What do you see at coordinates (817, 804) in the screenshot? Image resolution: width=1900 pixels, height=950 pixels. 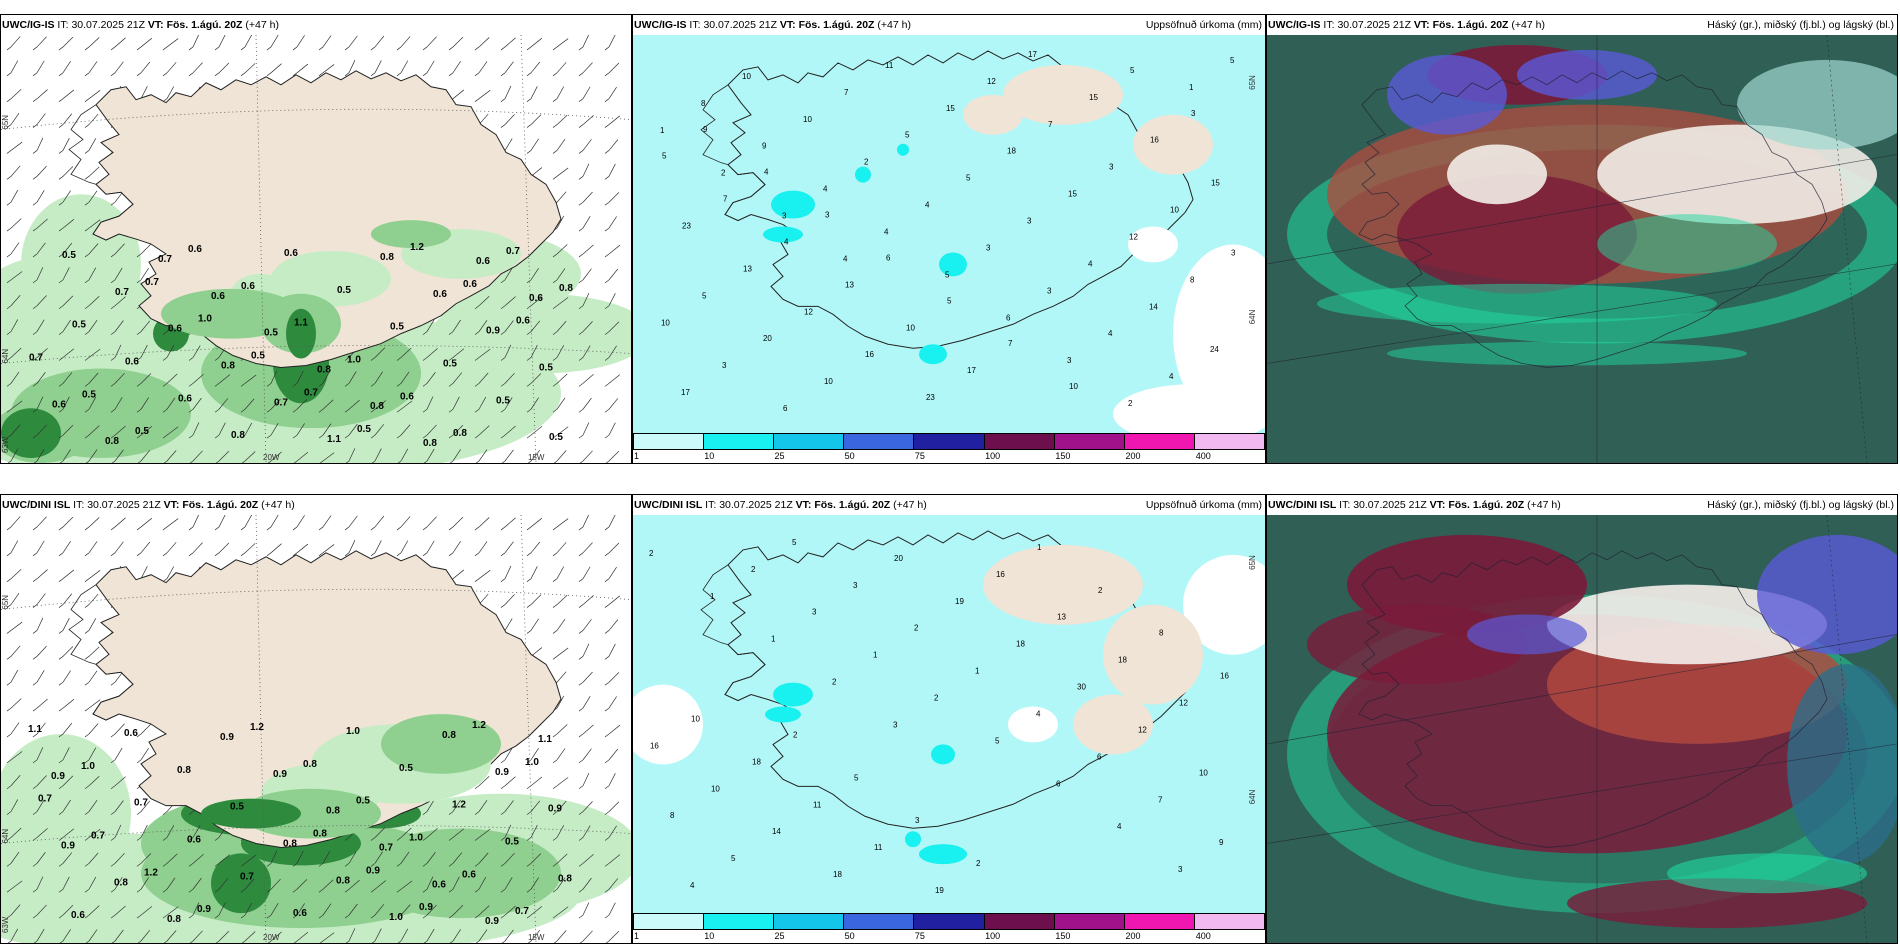 I see `precip-value-label: 11` at bounding box center [817, 804].